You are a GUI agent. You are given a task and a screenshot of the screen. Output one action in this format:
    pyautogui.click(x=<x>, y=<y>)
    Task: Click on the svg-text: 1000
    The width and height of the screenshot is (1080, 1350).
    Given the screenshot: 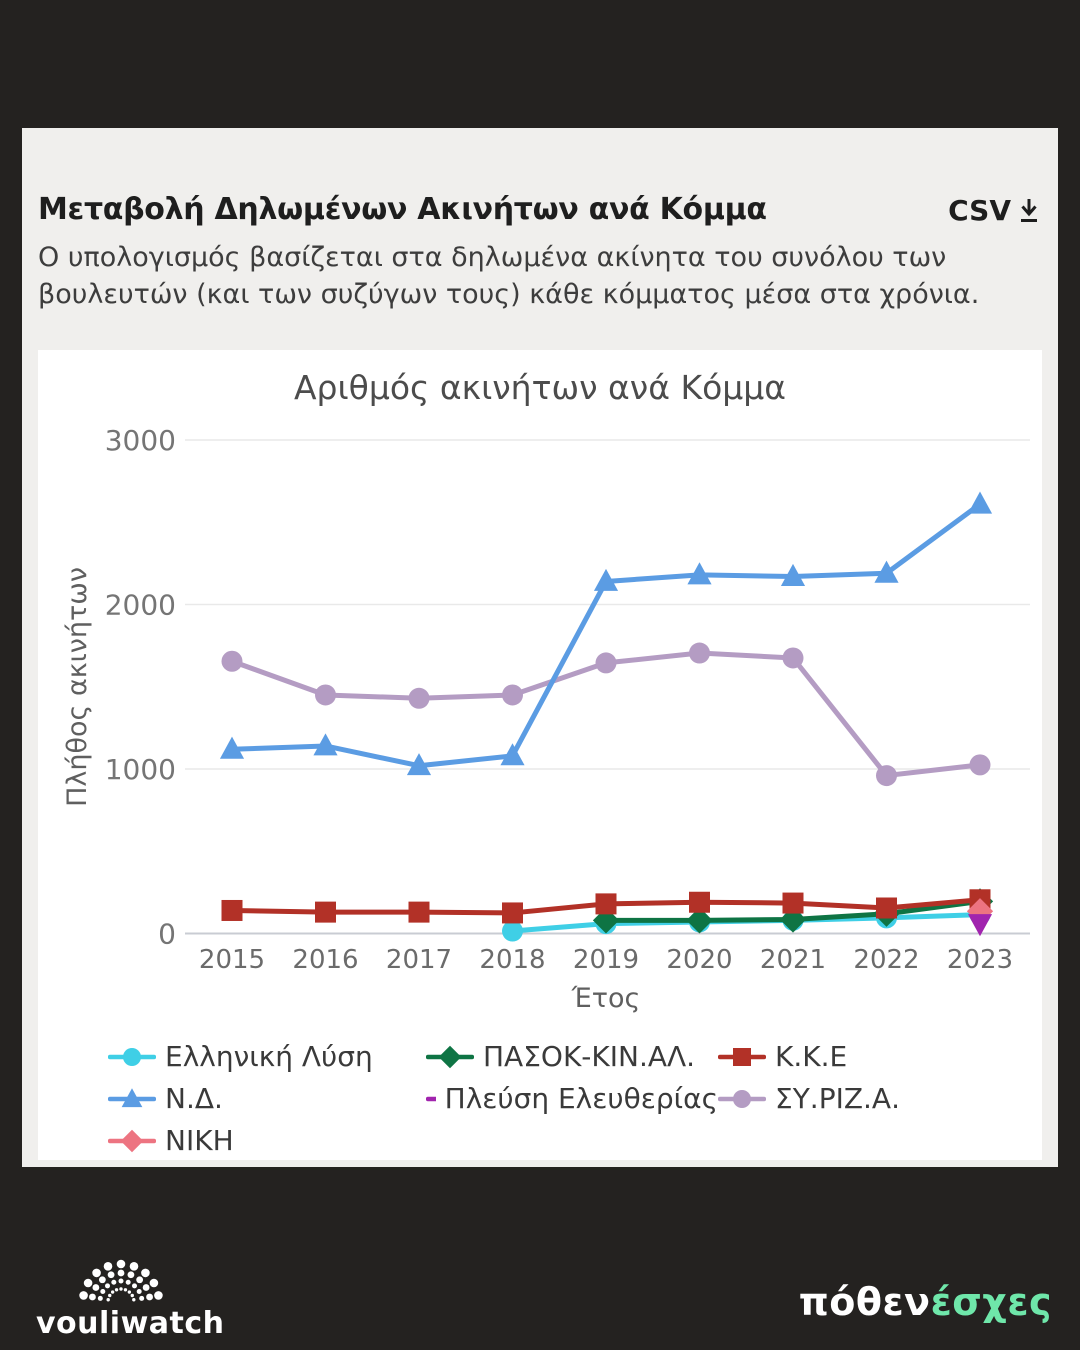 What is the action you would take?
    pyautogui.click(x=140, y=769)
    